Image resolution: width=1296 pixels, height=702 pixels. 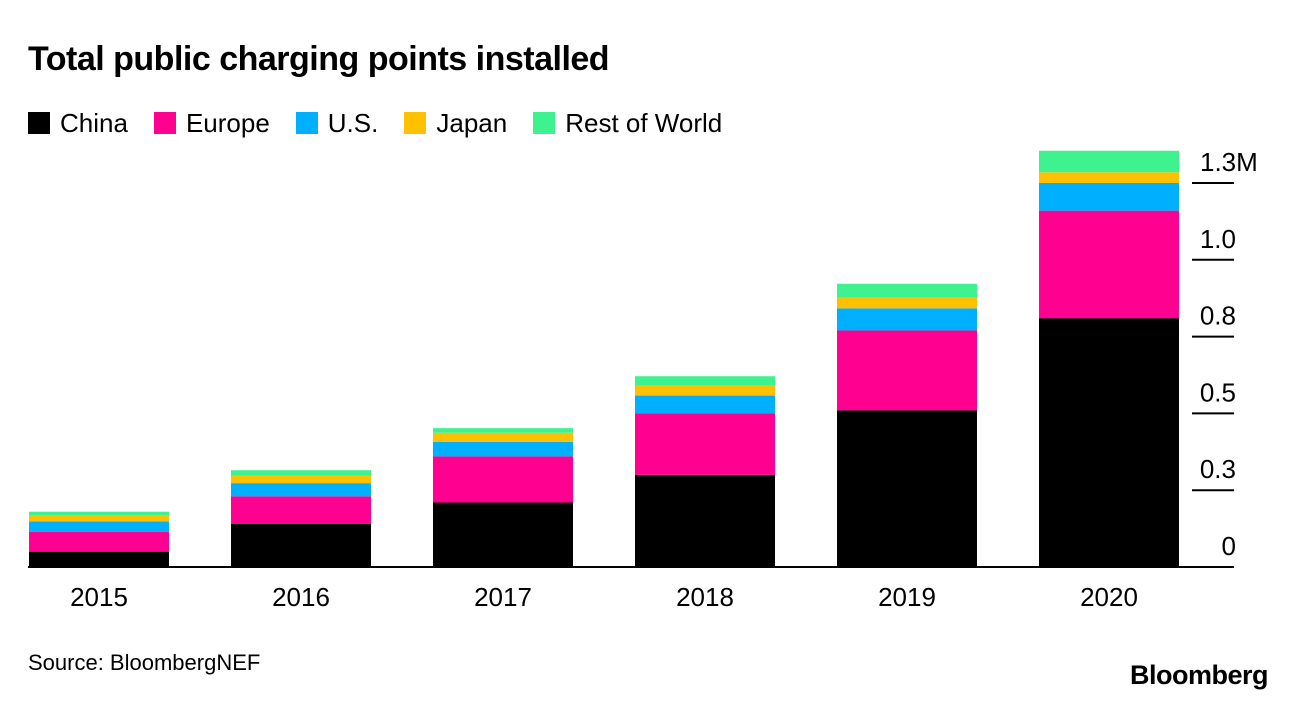 I want to click on bar-segment-china-2017, so click(x=503, y=534).